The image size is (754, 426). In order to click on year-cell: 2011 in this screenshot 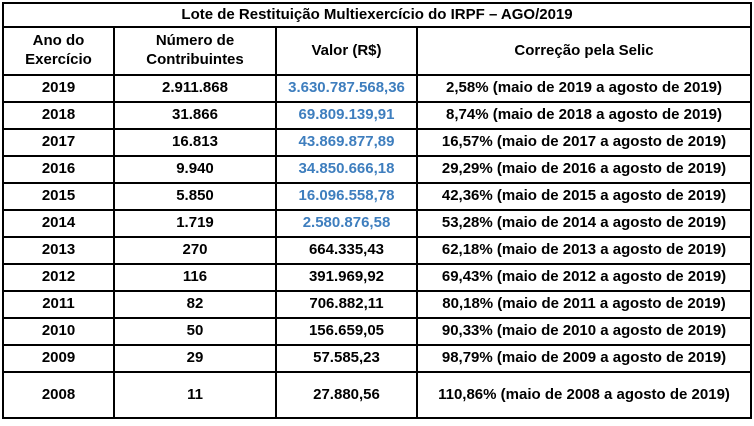, I will do `click(58, 304)`.